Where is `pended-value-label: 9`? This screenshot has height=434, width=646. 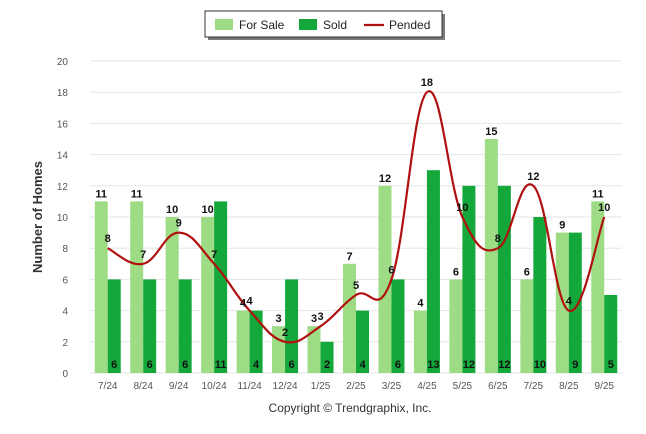
pended-value-label: 9 is located at coordinates (179, 224).